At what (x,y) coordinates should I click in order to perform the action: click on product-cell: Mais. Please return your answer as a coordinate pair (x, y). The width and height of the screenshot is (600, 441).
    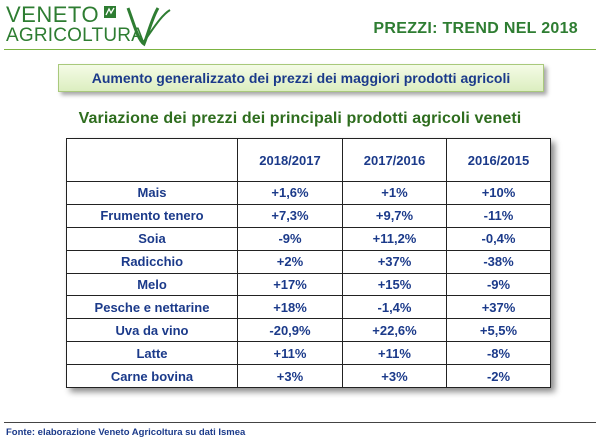
    Looking at the image, I should click on (152, 193).